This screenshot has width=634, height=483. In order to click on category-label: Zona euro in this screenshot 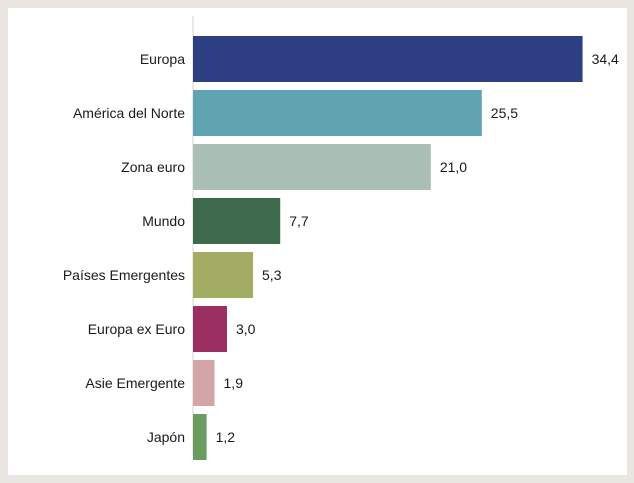, I will do `click(153, 167)`.